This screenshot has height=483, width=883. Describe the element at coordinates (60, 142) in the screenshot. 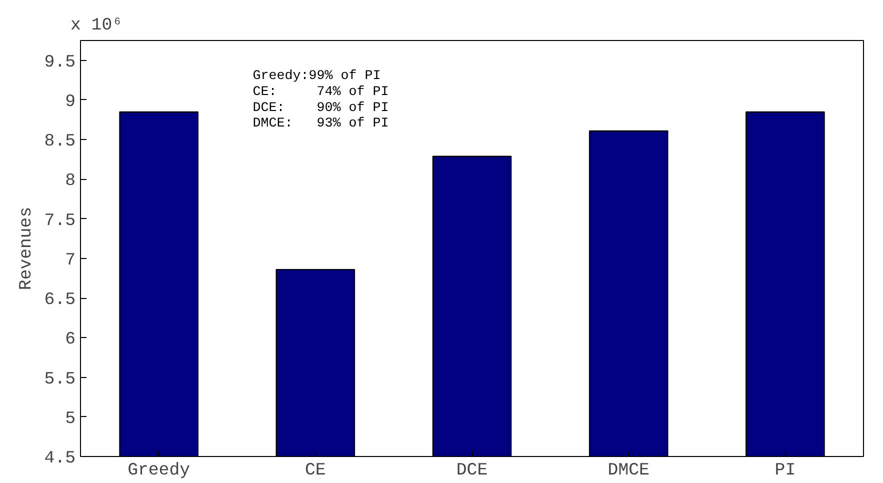

I see `y-tick-label: 8.5` at that location.